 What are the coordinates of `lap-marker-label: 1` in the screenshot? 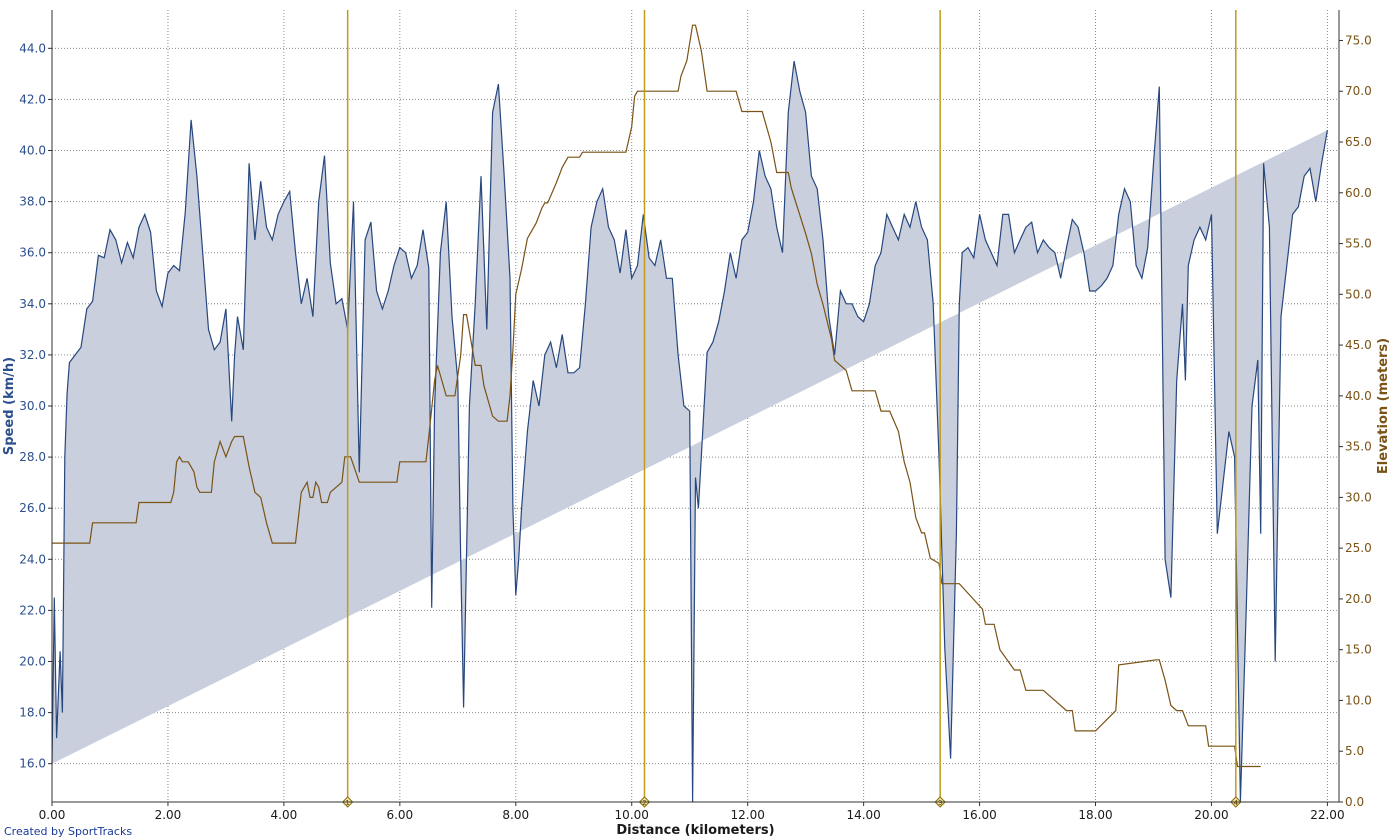 It's located at (347, 803).